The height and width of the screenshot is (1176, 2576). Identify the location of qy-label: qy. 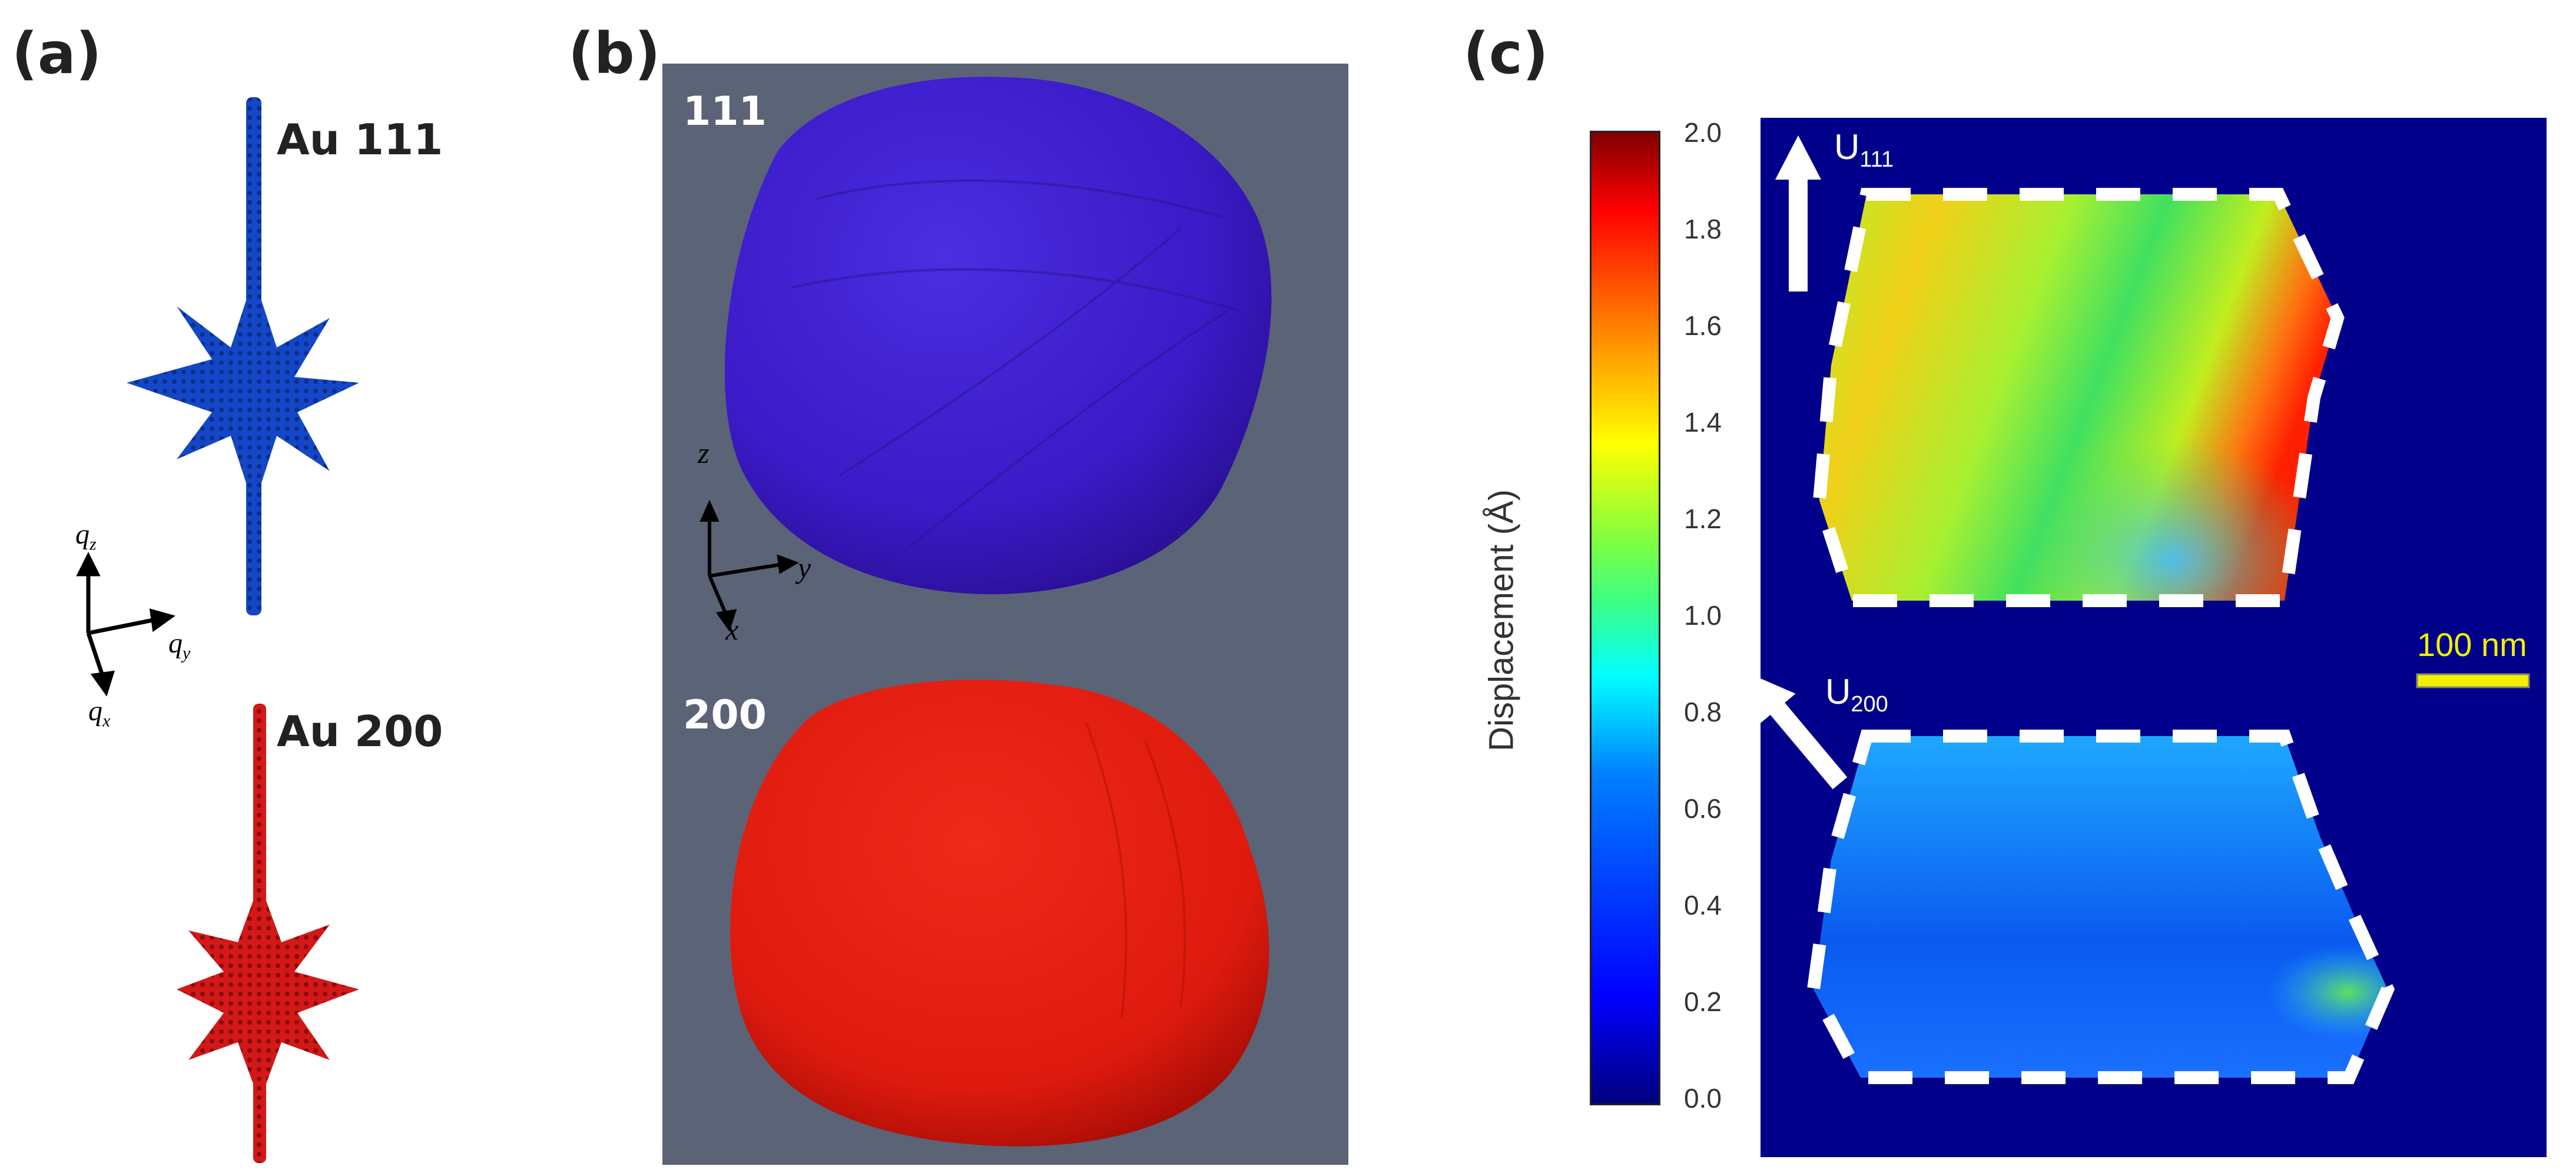
(179, 645).